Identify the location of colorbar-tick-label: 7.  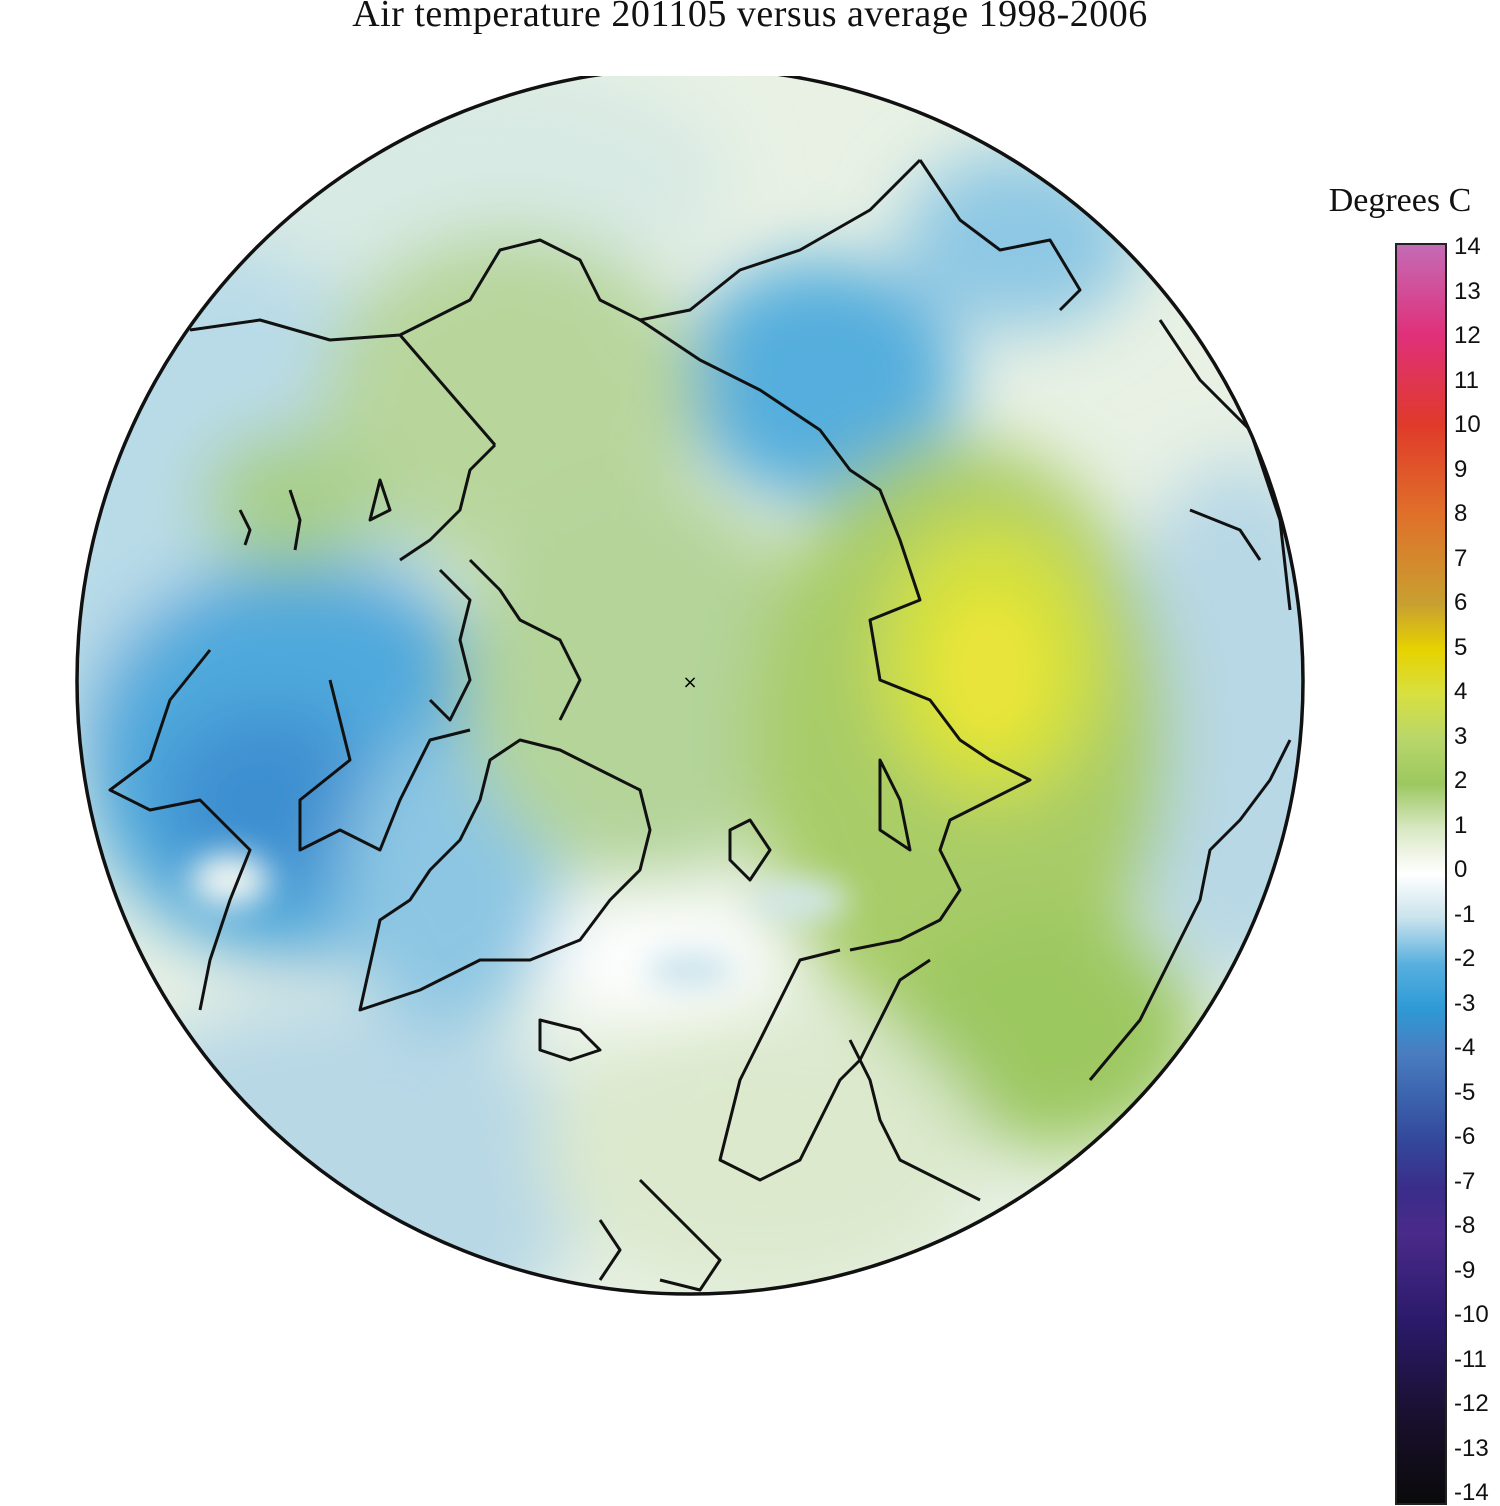
(1461, 558).